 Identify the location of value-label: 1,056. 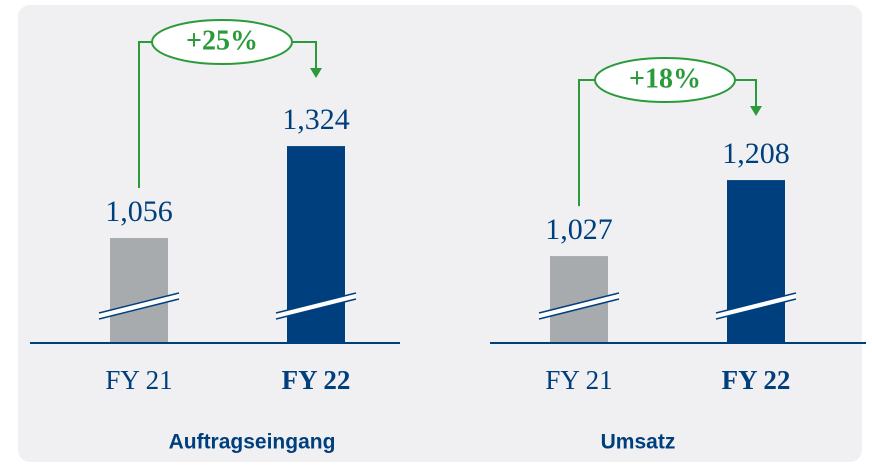
(139, 211).